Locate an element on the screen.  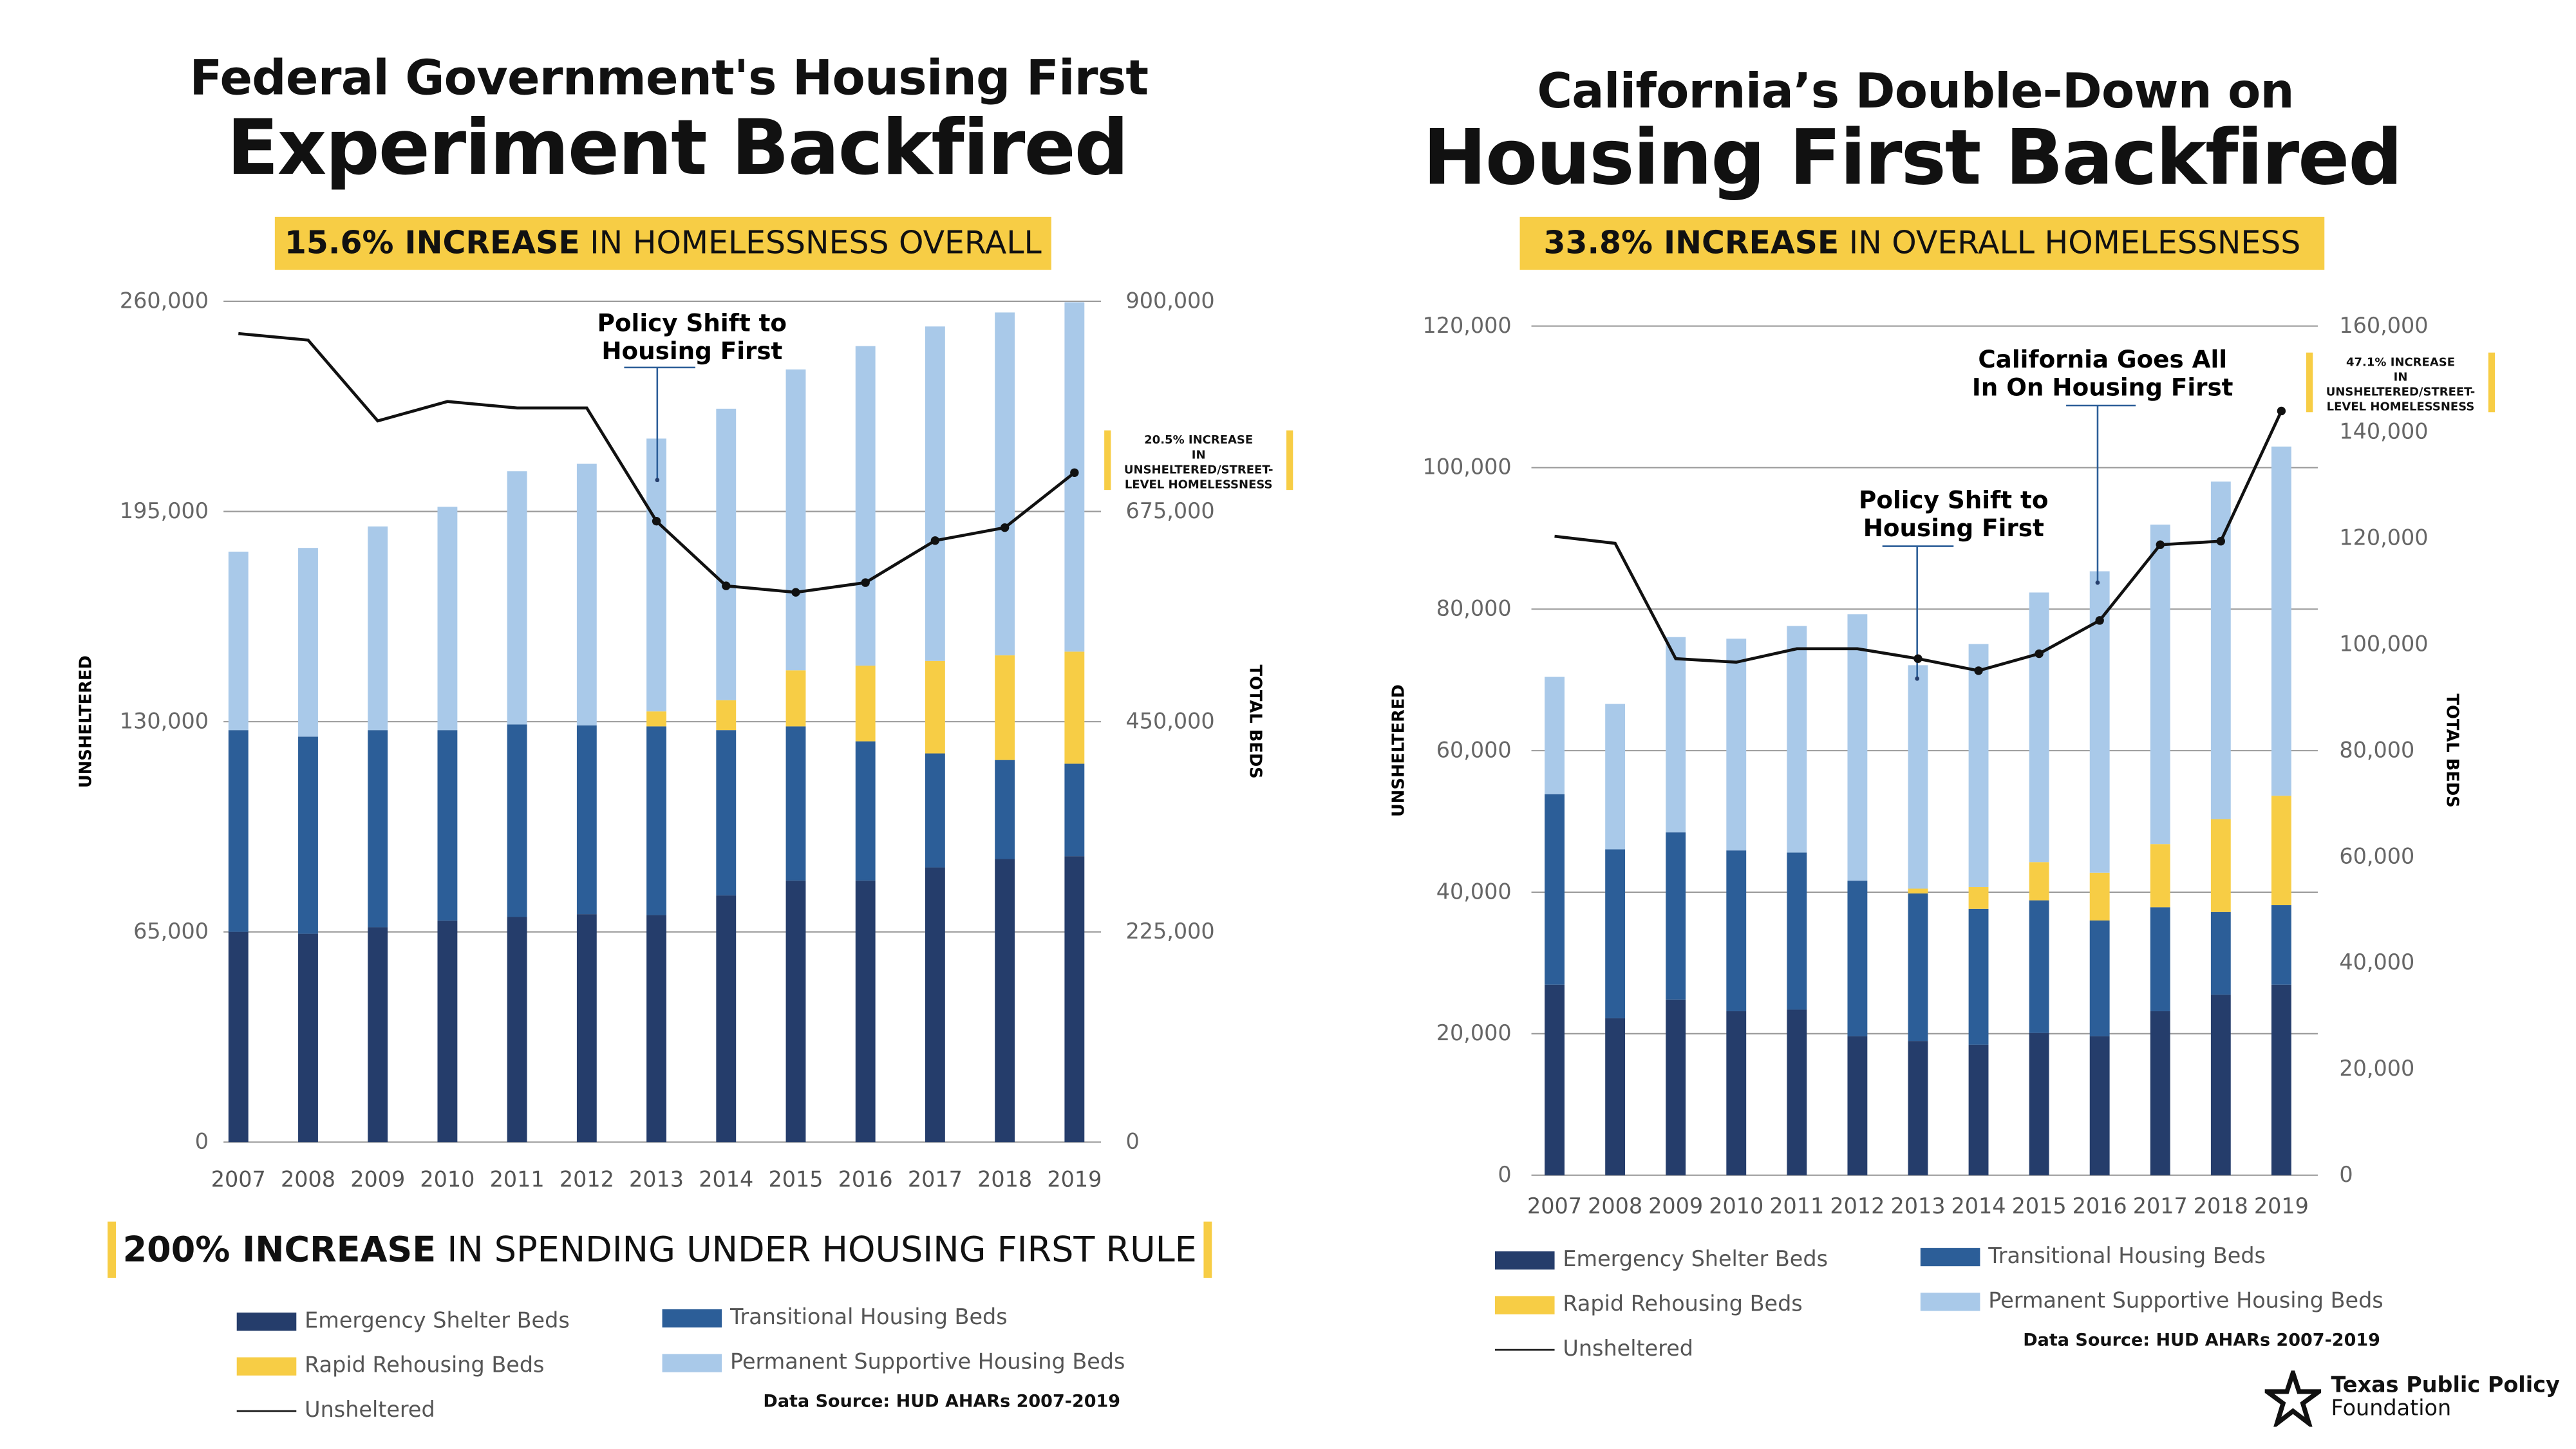
legend-label: Permanent Supportive Housing Beds is located at coordinates (927, 1363).